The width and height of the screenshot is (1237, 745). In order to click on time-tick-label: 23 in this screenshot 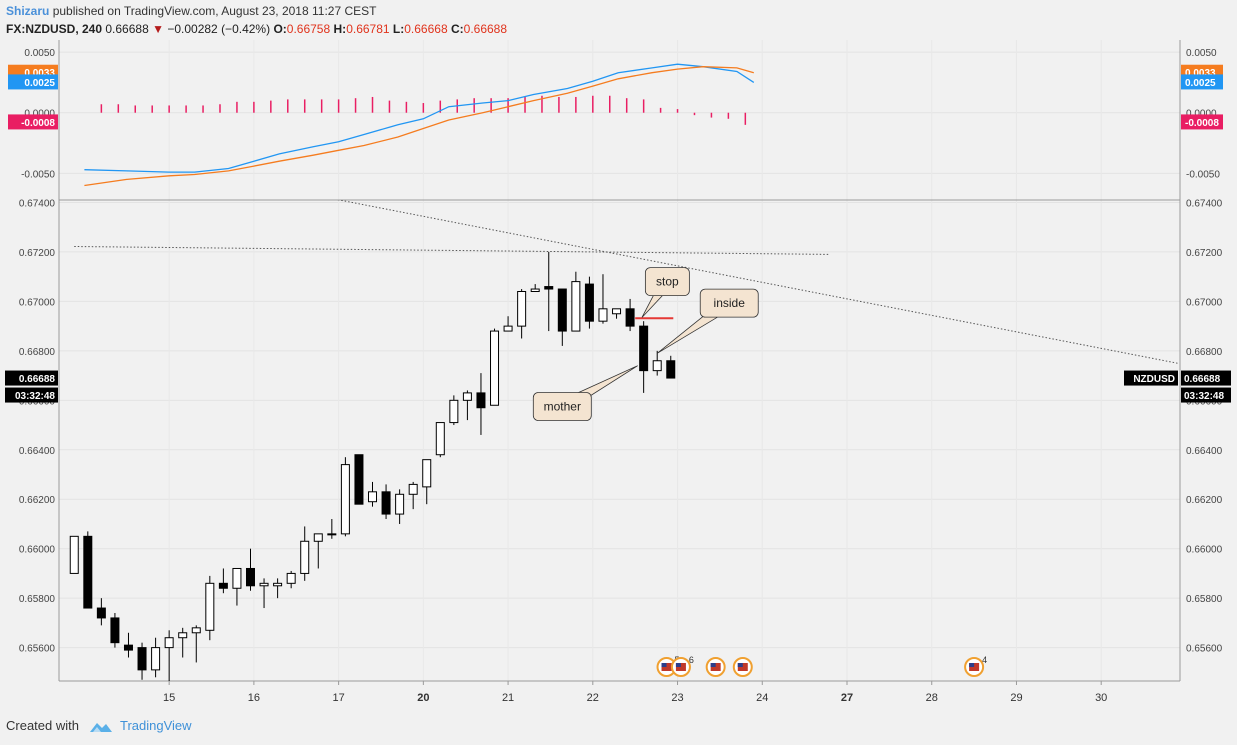, I will do `click(677, 698)`.